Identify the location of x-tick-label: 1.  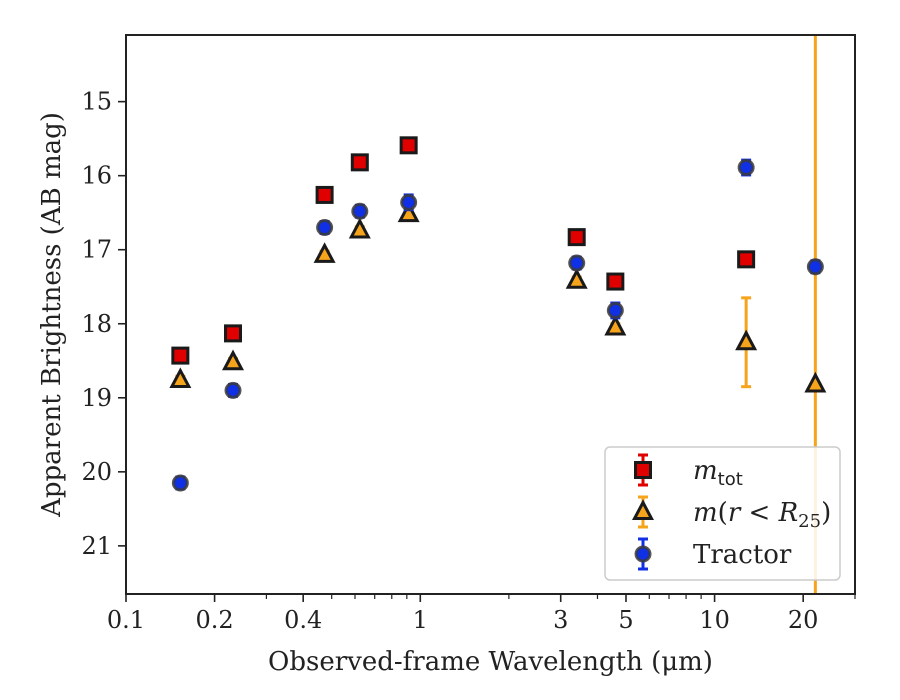
(420, 620).